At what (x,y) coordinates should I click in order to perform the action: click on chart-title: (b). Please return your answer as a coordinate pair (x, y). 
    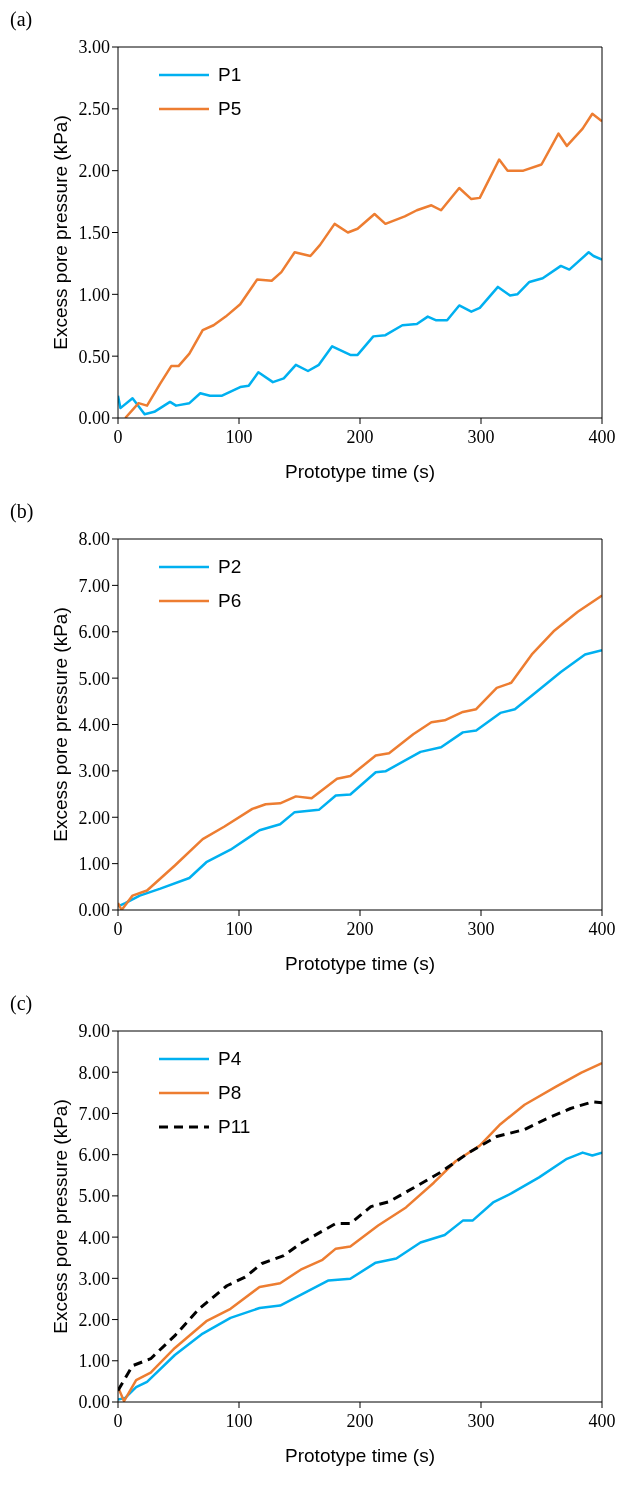
    Looking at the image, I should click on (22, 512).